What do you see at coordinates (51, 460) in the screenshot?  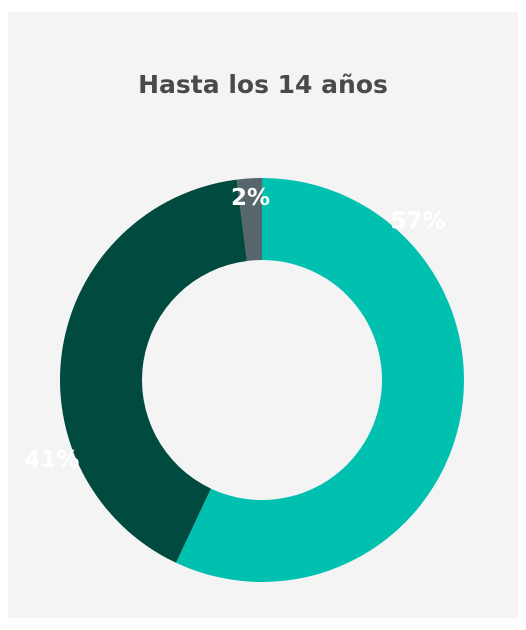 I see `slice-label-41pct: 41%` at bounding box center [51, 460].